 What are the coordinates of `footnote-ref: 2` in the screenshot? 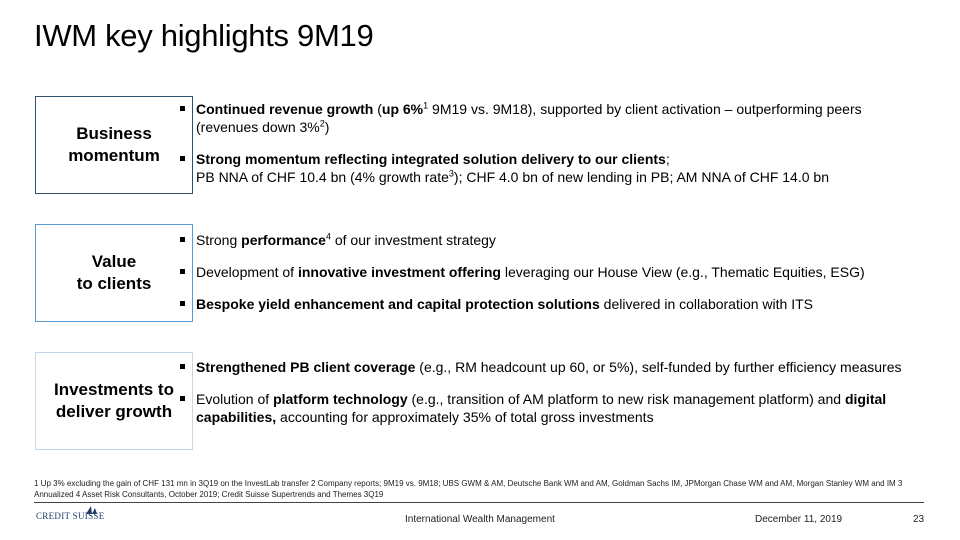 It's located at (322, 123).